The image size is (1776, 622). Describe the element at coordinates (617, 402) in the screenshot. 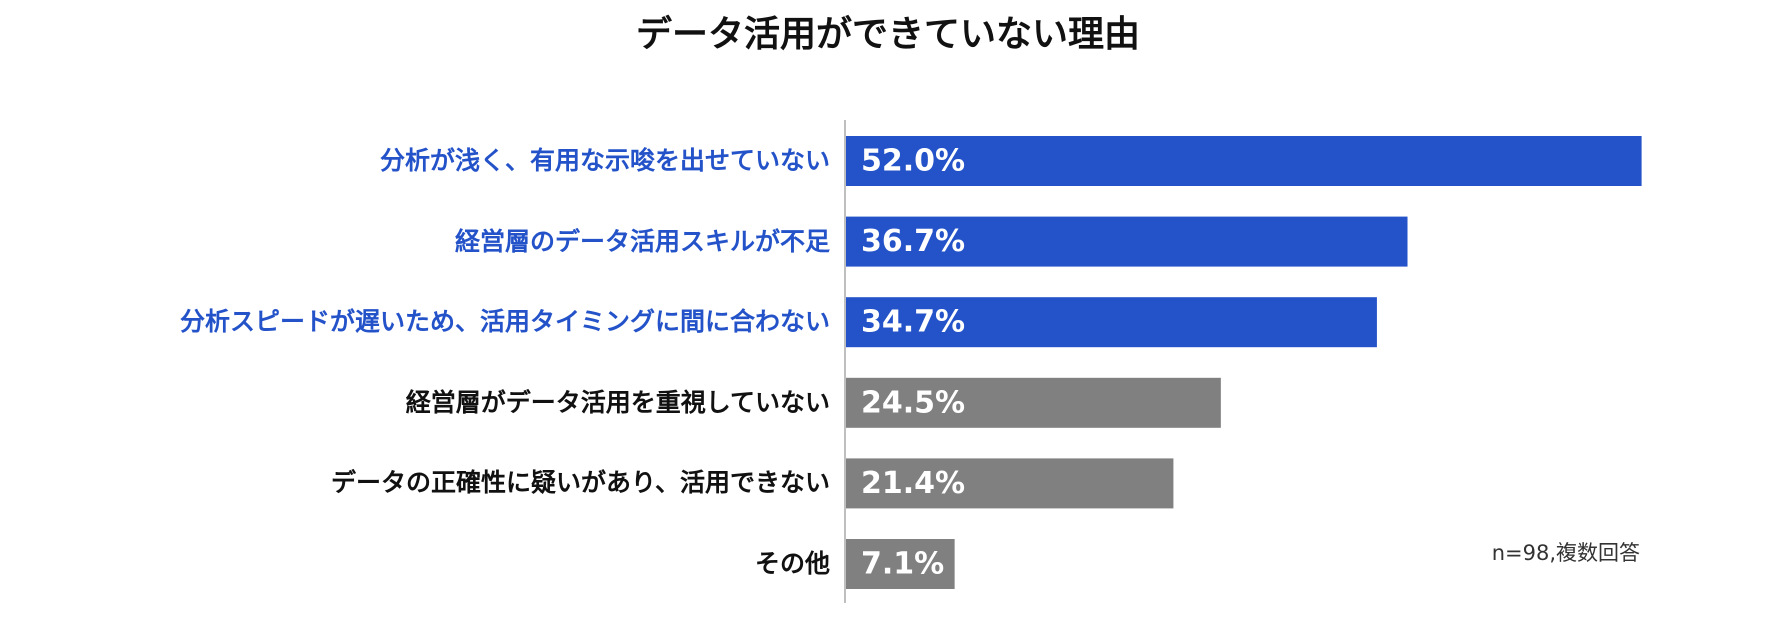

I see `category-label-4: 経営層がデータ活用を重視していない` at that location.